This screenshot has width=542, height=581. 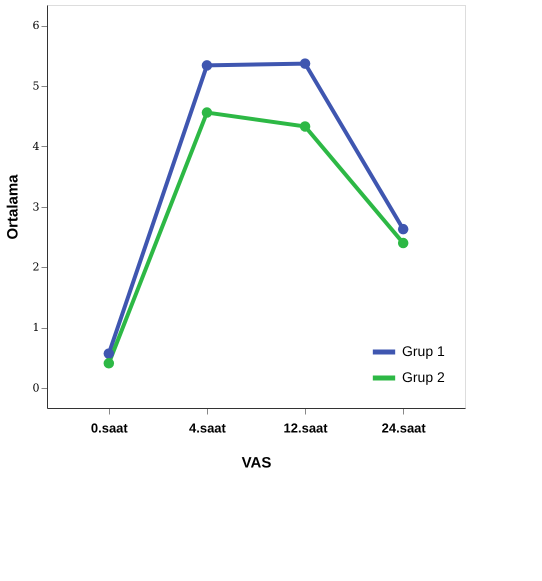 I want to click on legend-label: Grup 2, so click(x=424, y=377).